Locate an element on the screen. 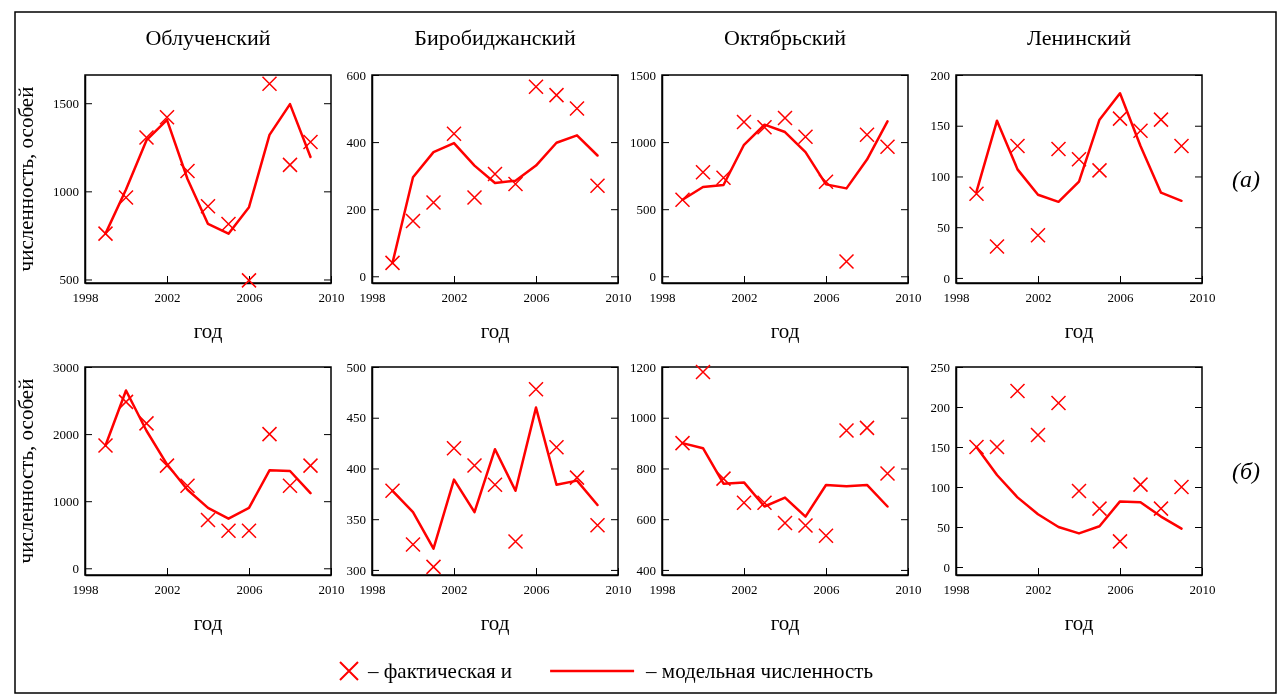 The height and width of the screenshot is (695, 1278). y-axis-title: численность, особей is located at coordinates (26, 179).